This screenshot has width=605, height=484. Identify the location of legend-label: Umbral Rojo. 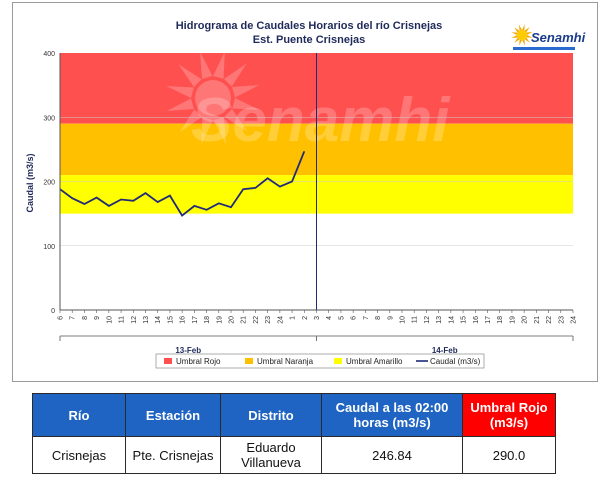
(198, 361).